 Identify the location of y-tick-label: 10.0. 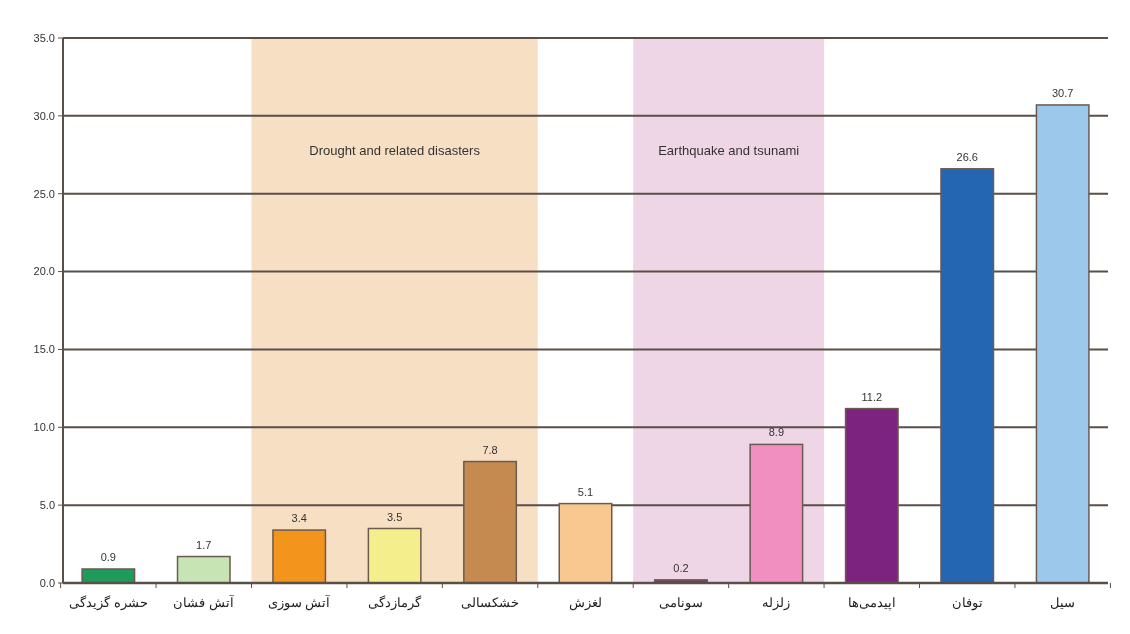
(44, 427).